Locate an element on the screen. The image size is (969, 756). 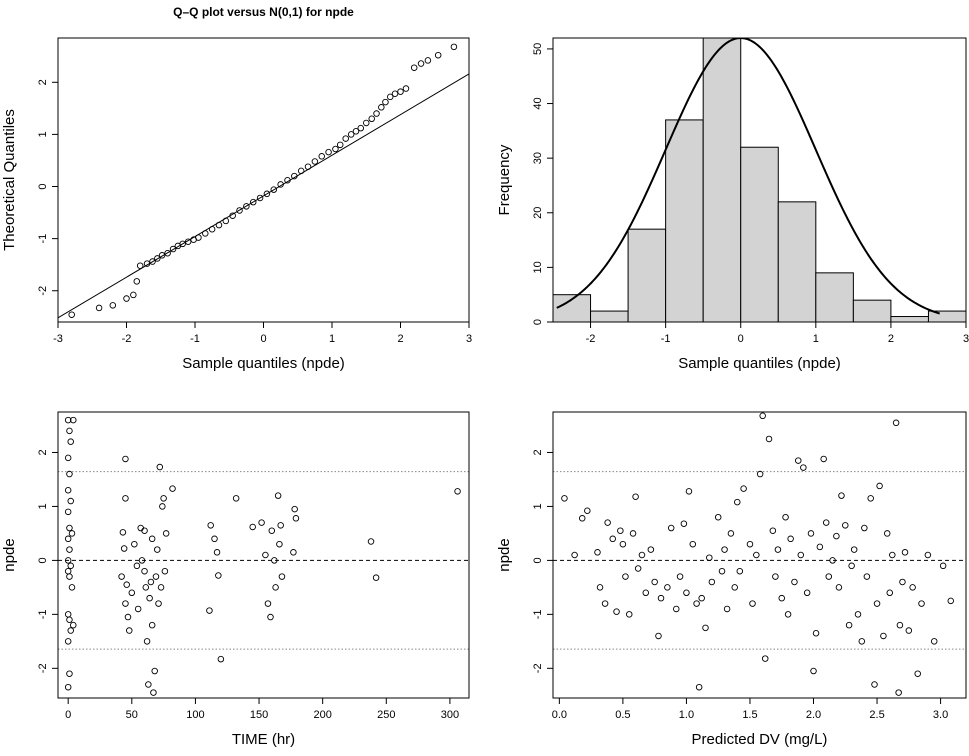
x-tick-label: 0.0 is located at coordinates (559, 715).